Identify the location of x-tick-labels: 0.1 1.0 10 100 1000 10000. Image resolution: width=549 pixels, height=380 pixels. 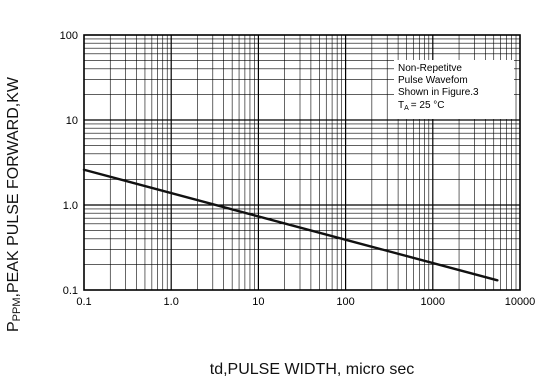
(305, 302).